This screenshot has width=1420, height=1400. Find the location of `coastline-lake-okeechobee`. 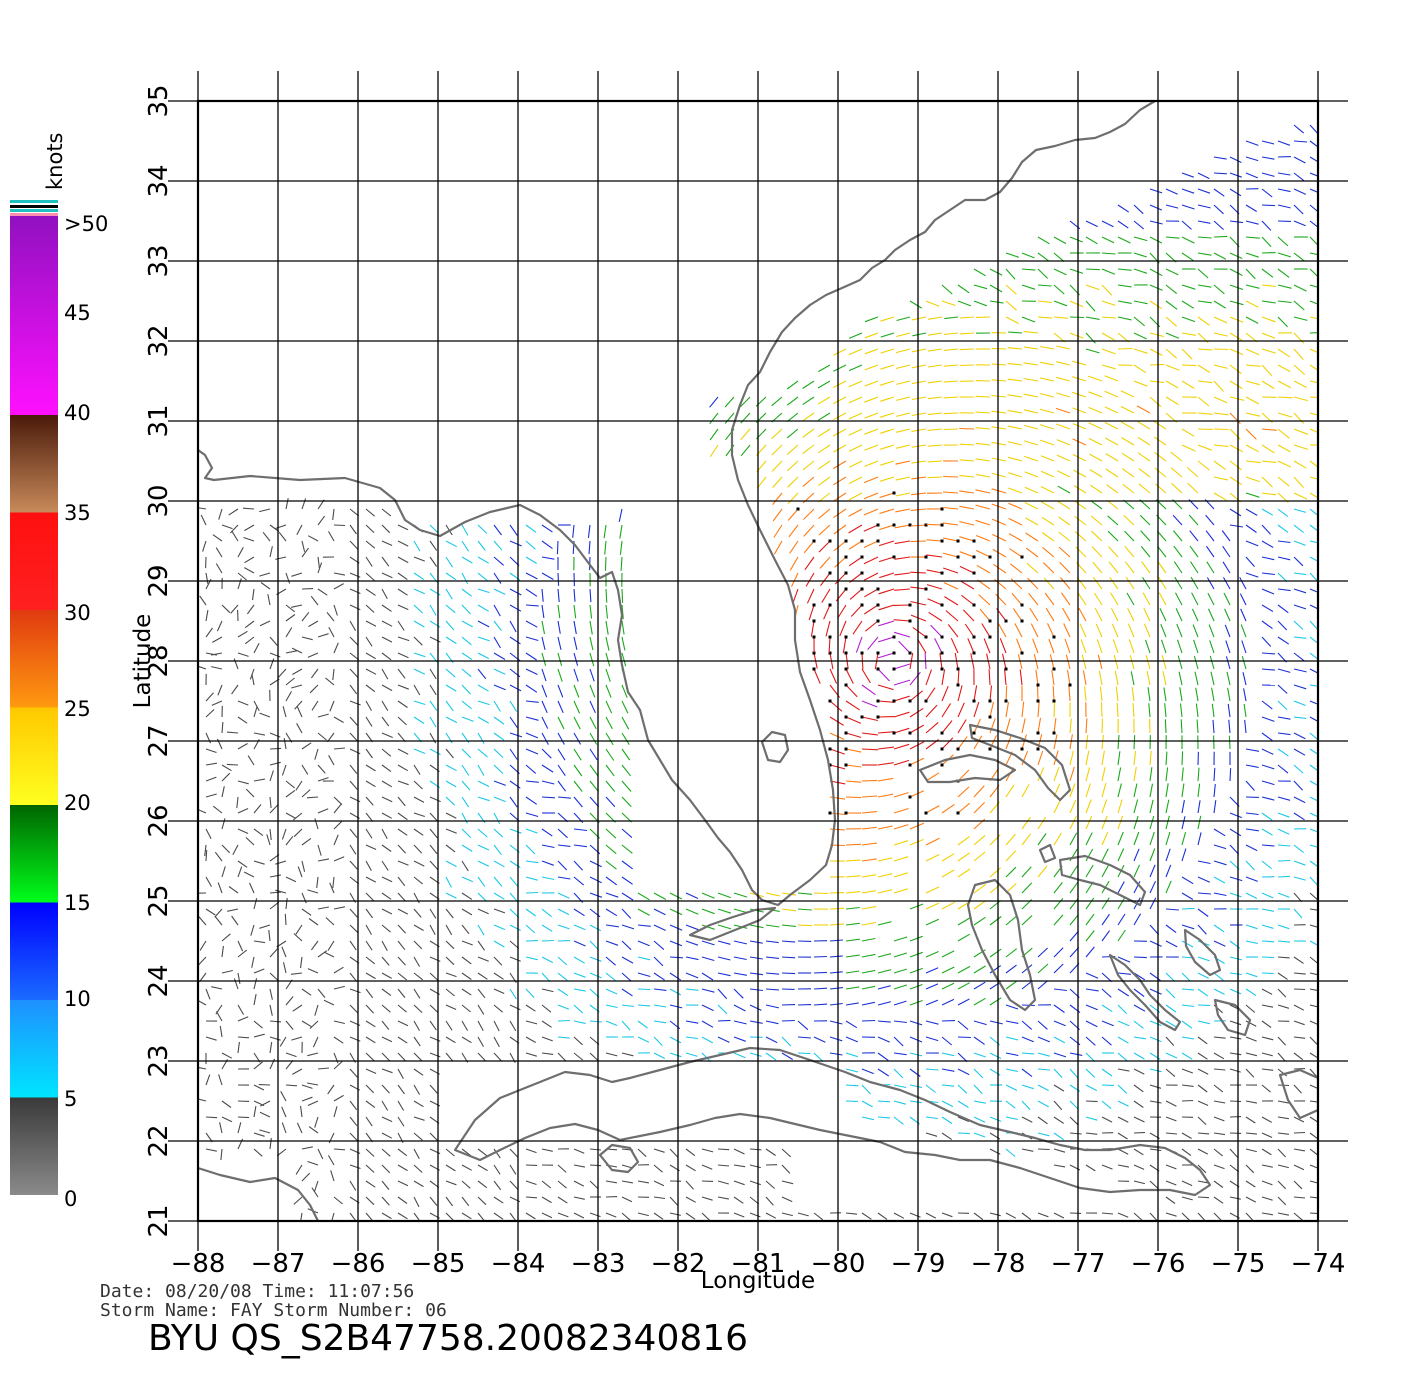

coastline-lake-okeechobee is located at coordinates (775, 747).